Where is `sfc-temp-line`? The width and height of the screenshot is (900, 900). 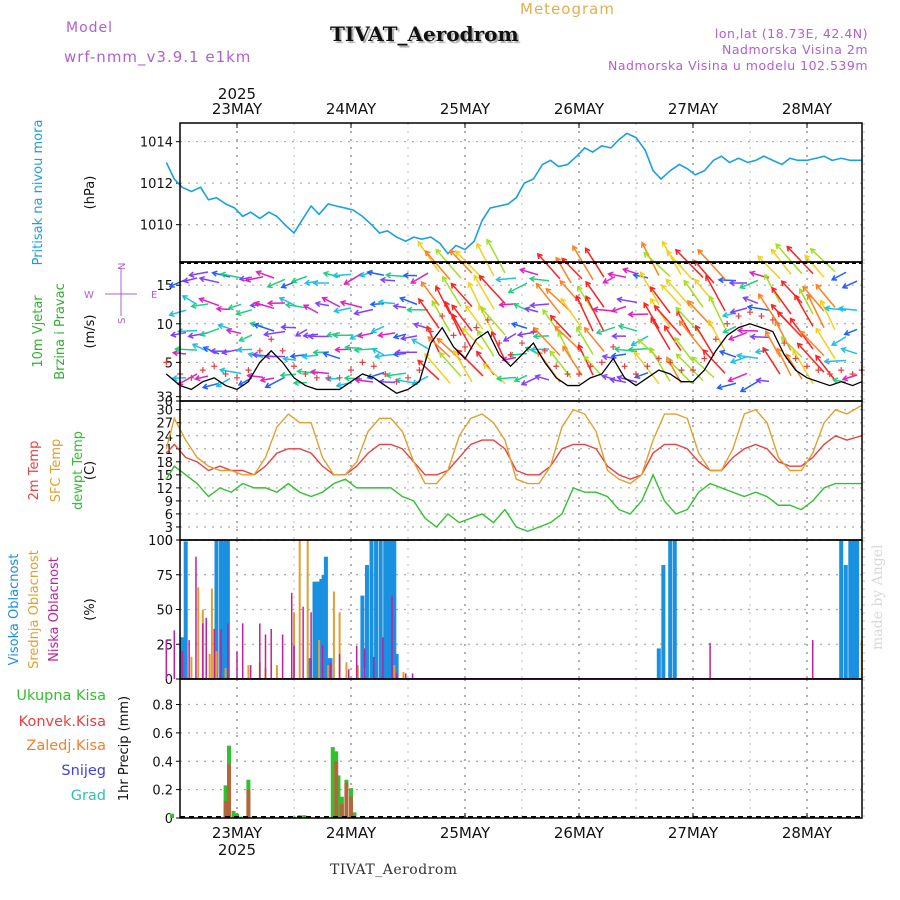 sfc-temp-line is located at coordinates (514, 444).